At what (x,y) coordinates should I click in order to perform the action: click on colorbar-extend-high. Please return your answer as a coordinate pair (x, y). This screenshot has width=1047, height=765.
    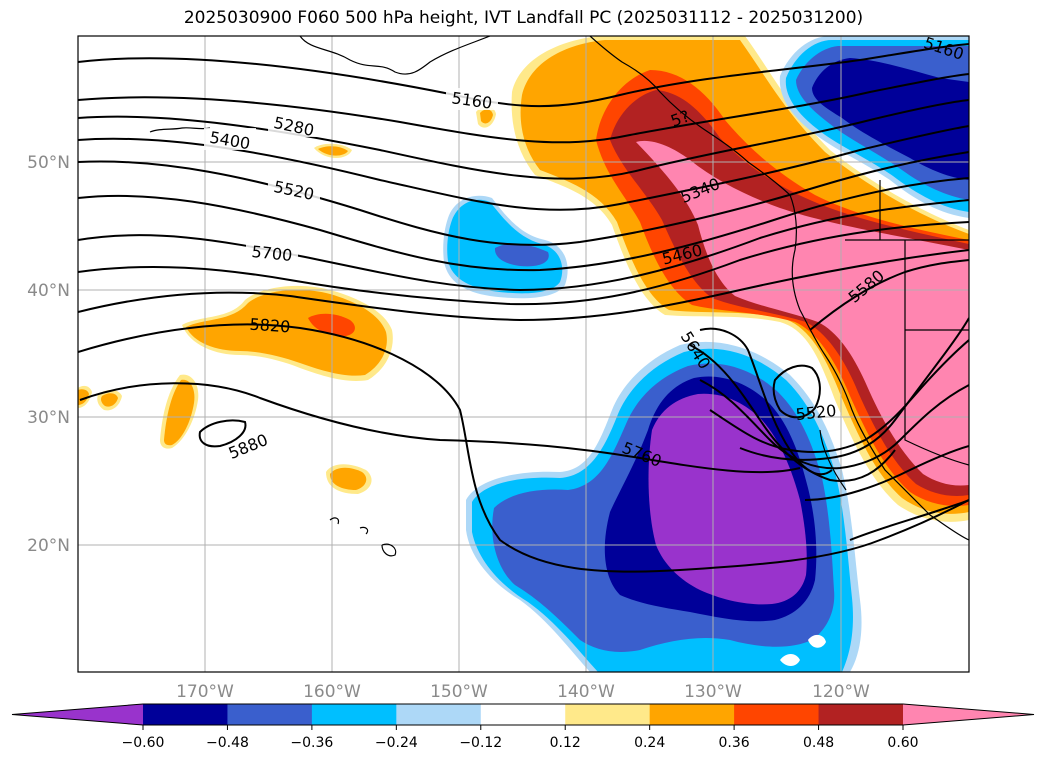
    Looking at the image, I should click on (968, 714).